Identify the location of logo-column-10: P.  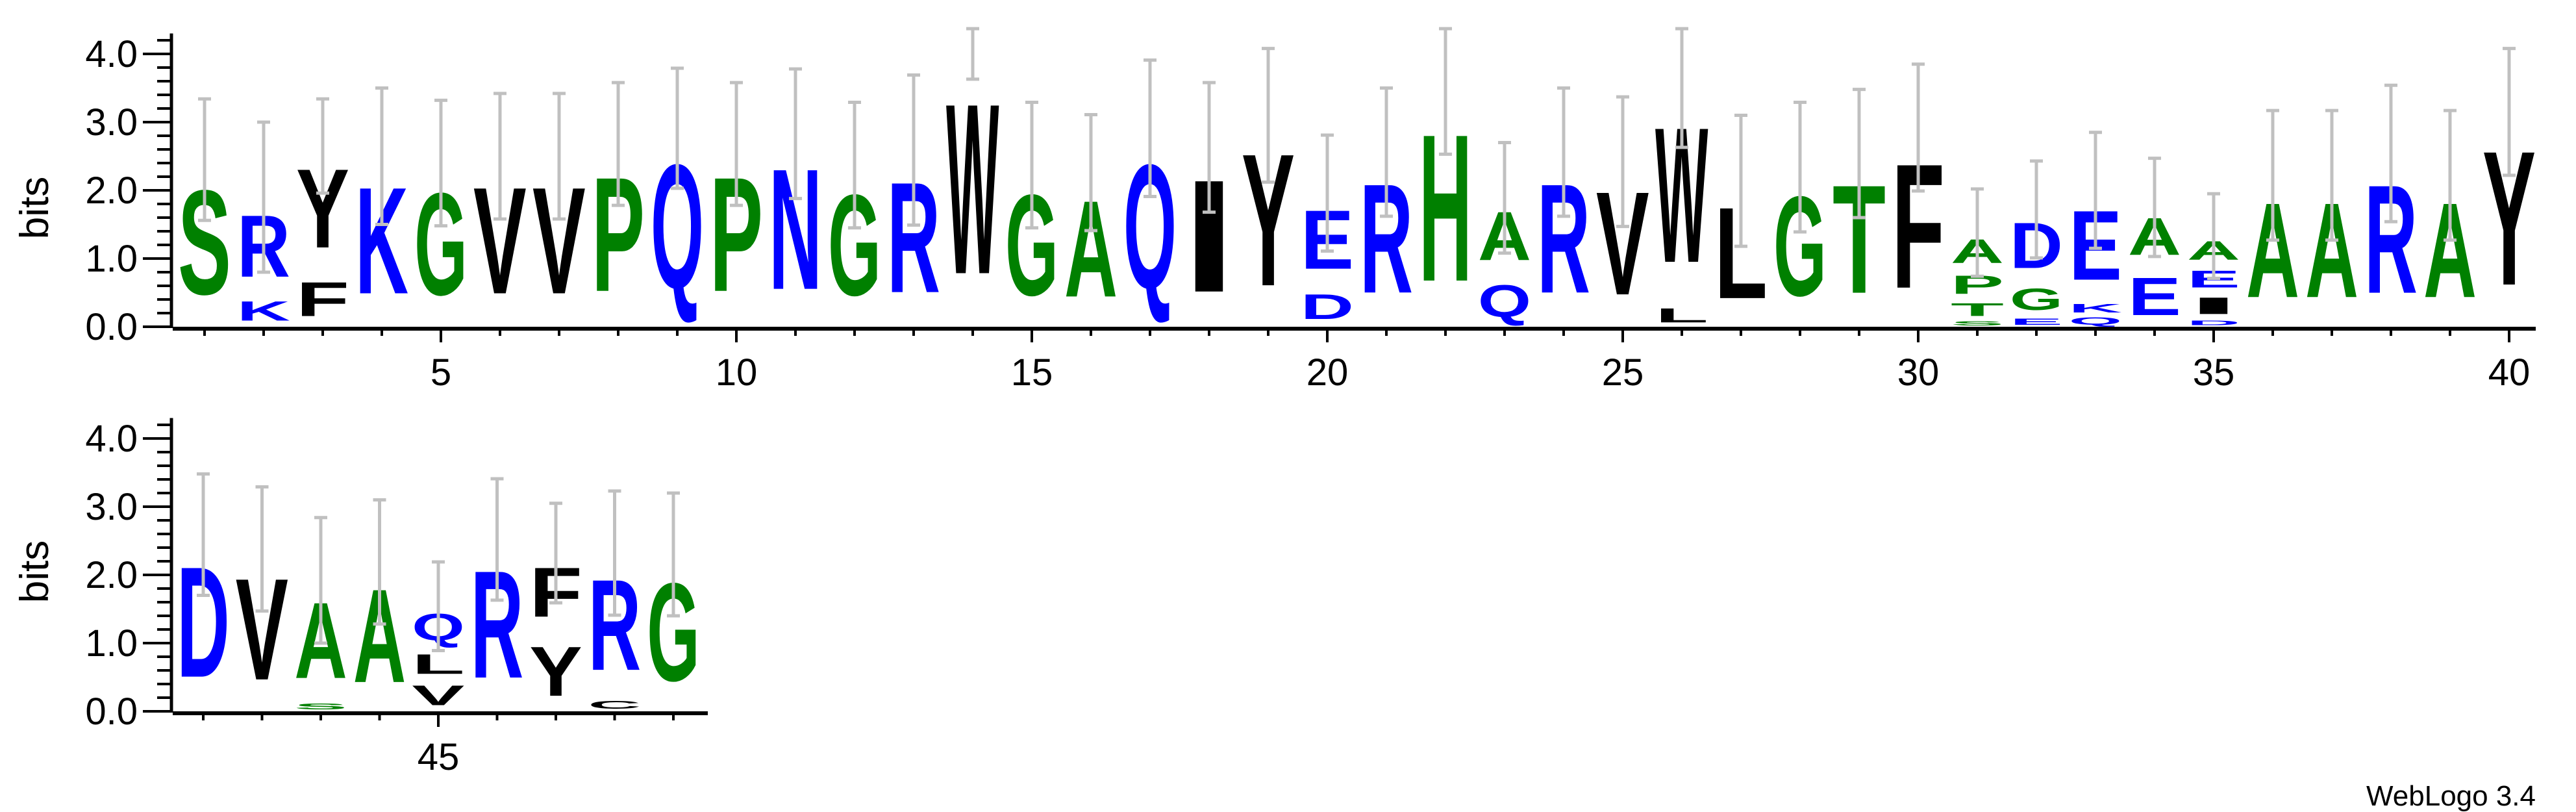
(736, 203).